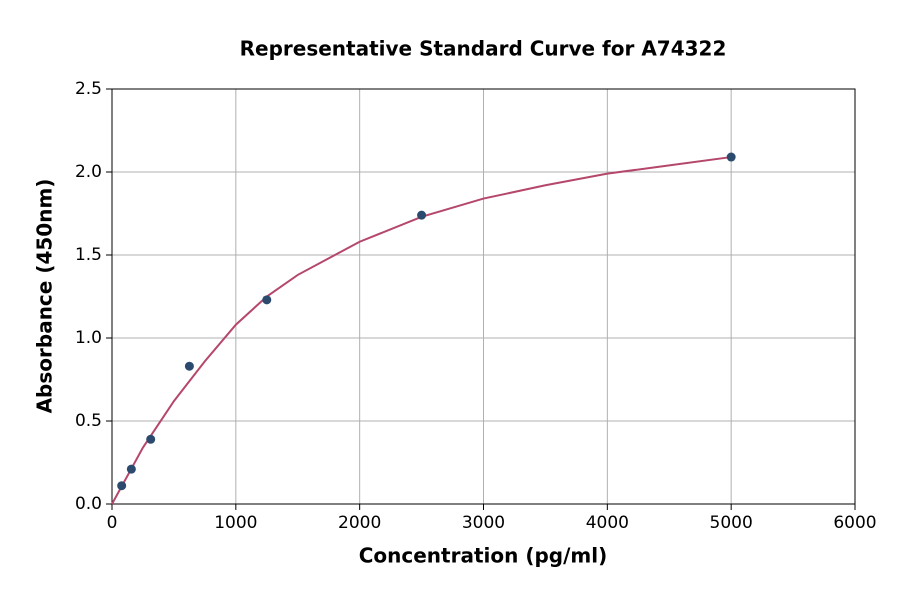 This screenshot has height=594, width=900. What do you see at coordinates (88, 89) in the screenshot?
I see `y-tick-label: 2.5` at bounding box center [88, 89].